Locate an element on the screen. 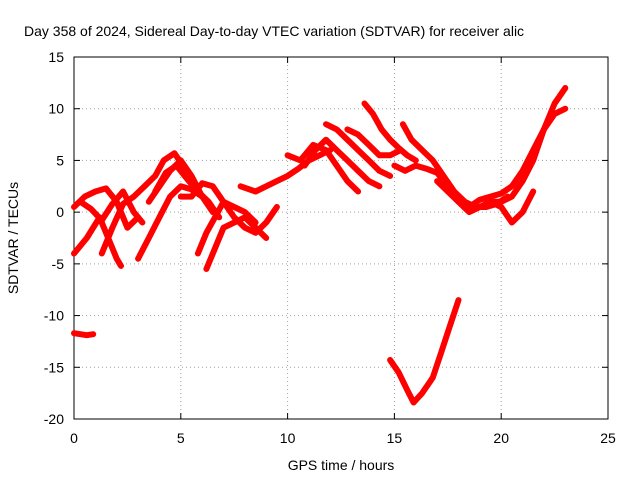 This screenshot has height=480, width=640. series-line-s5 is located at coordinates (170, 222).